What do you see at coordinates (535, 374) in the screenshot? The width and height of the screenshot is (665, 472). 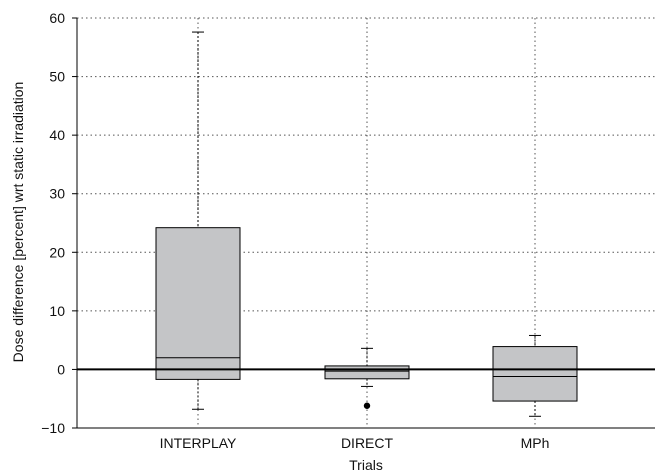 I see `box-mph` at bounding box center [535, 374].